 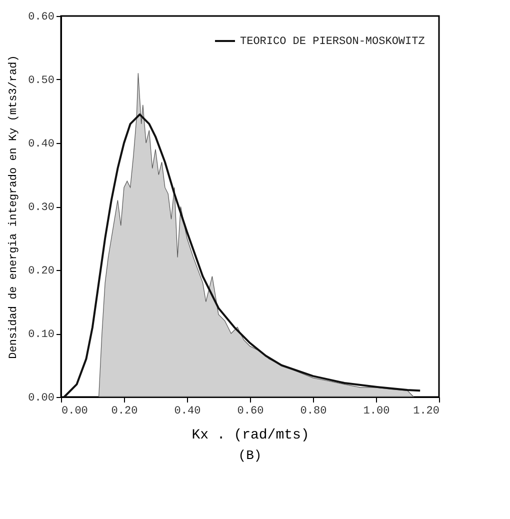 I want to click on x-tick-label: 0.20, so click(x=124, y=412).